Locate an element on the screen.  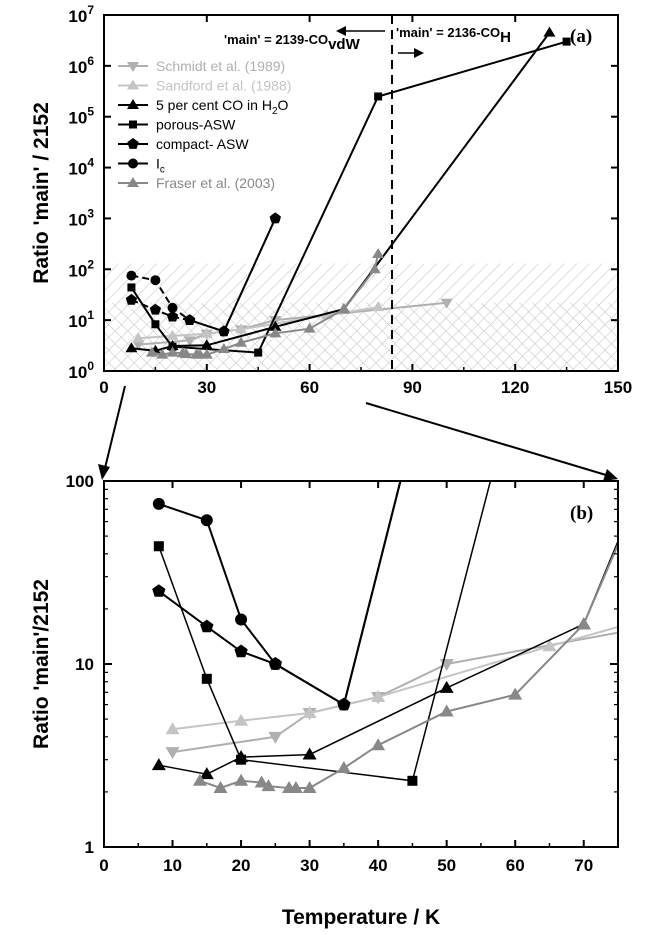
annotation-vdw: 'main' = 2139-COvdW is located at coordinates (292, 42).